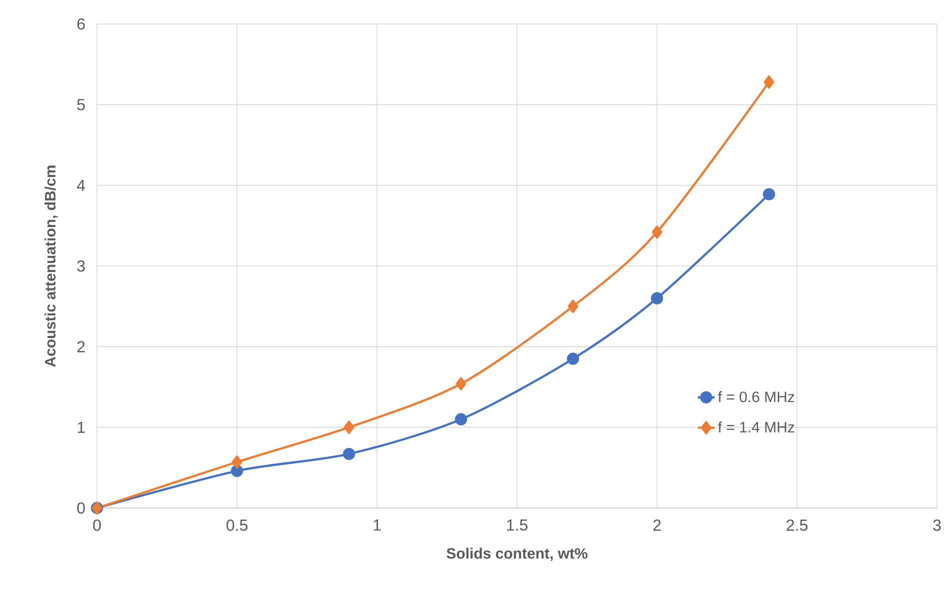 The width and height of the screenshot is (951, 612). What do you see at coordinates (756, 427) in the screenshot?
I see `legend-label: f = 1.4 MHz` at bounding box center [756, 427].